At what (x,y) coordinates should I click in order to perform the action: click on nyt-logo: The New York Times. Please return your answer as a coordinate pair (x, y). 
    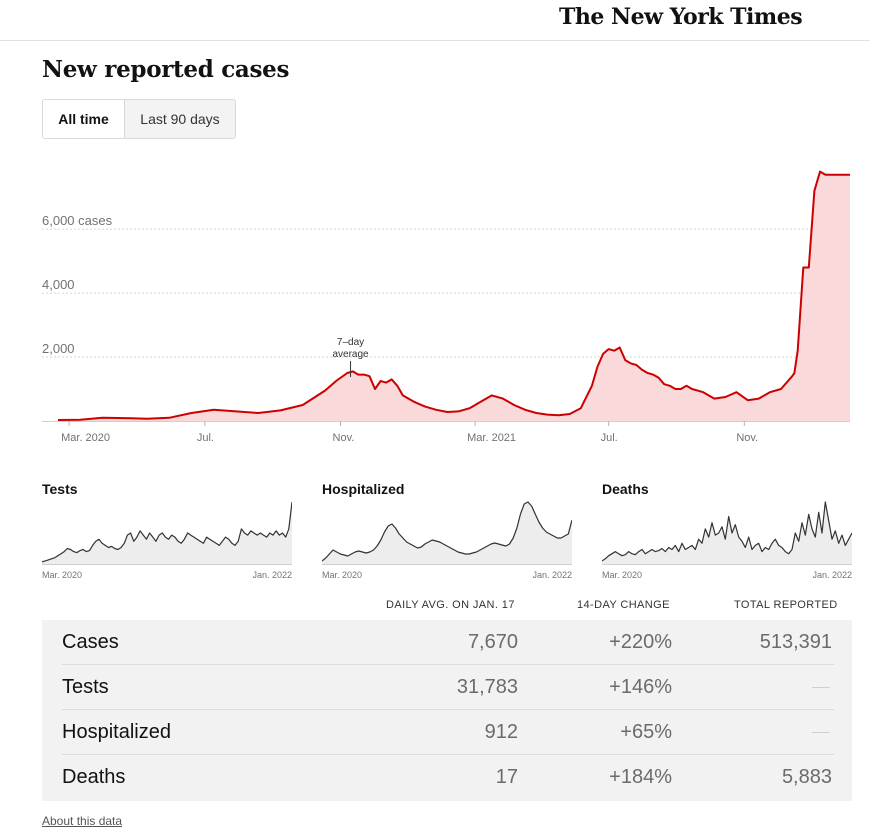
    Looking at the image, I should click on (681, 17).